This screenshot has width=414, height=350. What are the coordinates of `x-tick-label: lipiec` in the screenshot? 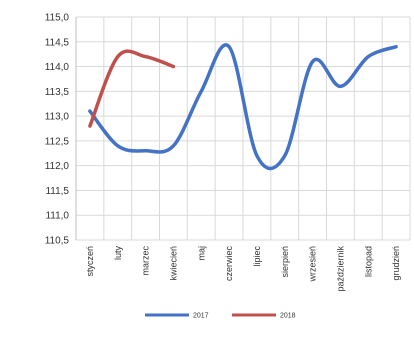 It's located at (257, 256).